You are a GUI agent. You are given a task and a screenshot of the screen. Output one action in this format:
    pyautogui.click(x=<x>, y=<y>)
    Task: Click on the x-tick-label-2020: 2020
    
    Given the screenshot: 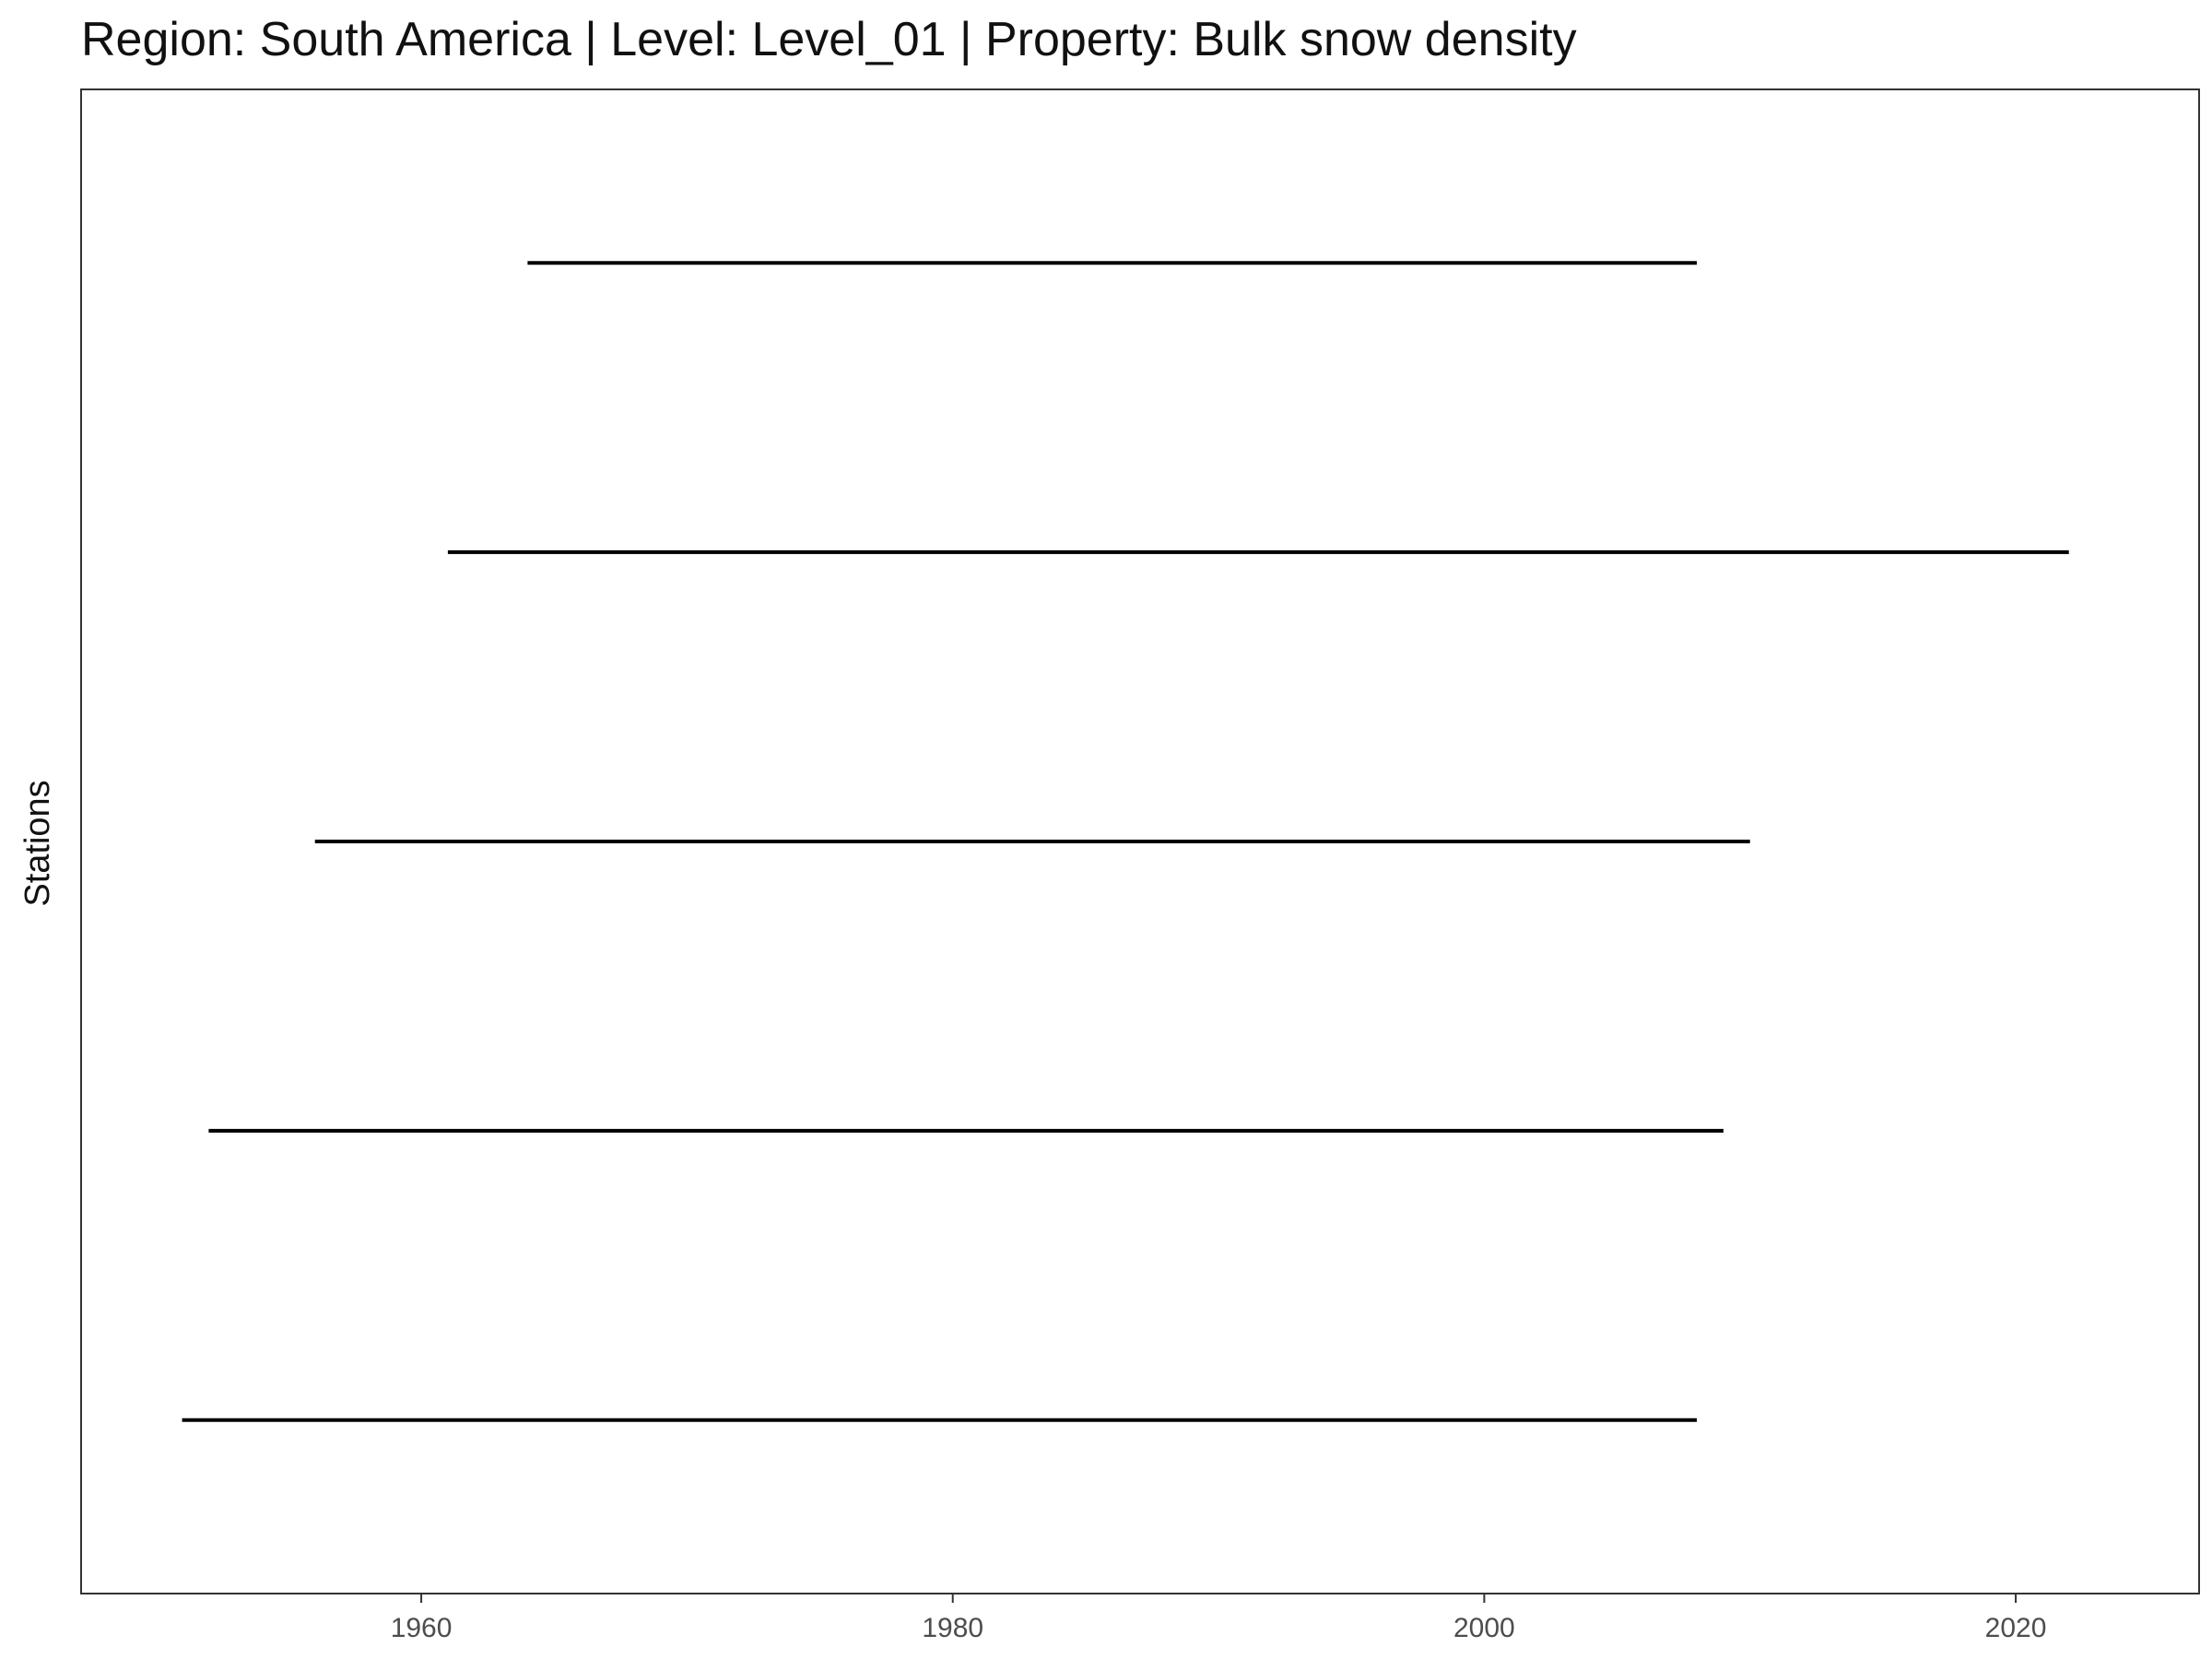 What is the action you would take?
    pyautogui.click(x=2016, y=1628)
    